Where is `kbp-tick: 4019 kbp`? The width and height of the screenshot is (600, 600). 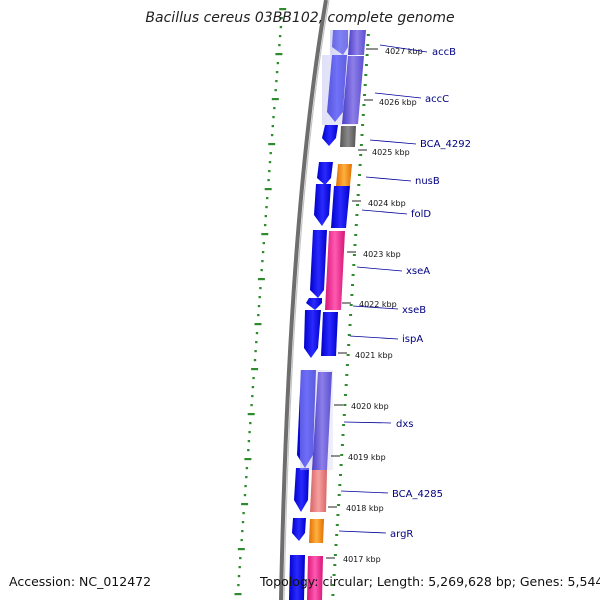 kbp-tick: 4019 kbp is located at coordinates (358, 457).